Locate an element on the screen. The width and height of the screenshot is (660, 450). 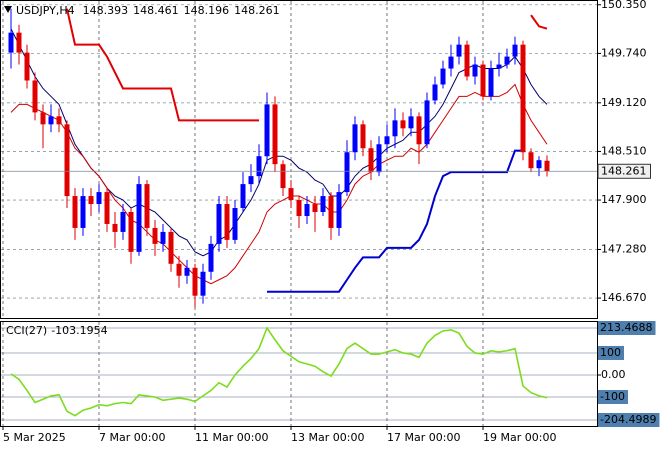
y-tick-label: 147.280 is located at coordinates (624, 248).